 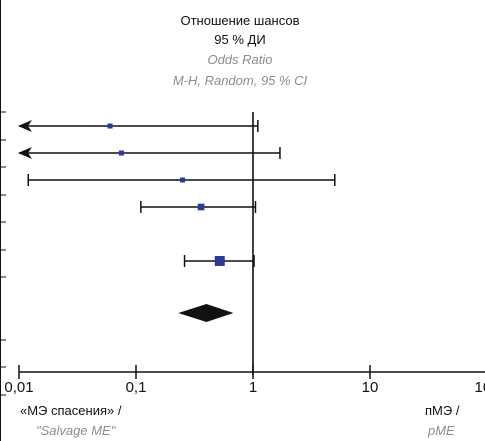 What do you see at coordinates (441, 430) in the screenshot?
I see `favours-right-sublabel: pME` at bounding box center [441, 430].